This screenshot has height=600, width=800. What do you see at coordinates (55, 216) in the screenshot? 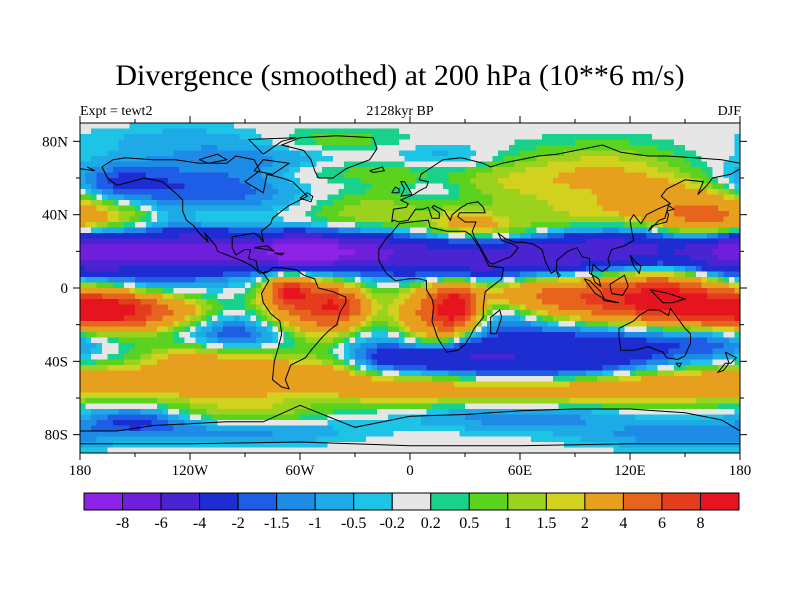
I see `y-tick-label: 40N` at bounding box center [55, 216].